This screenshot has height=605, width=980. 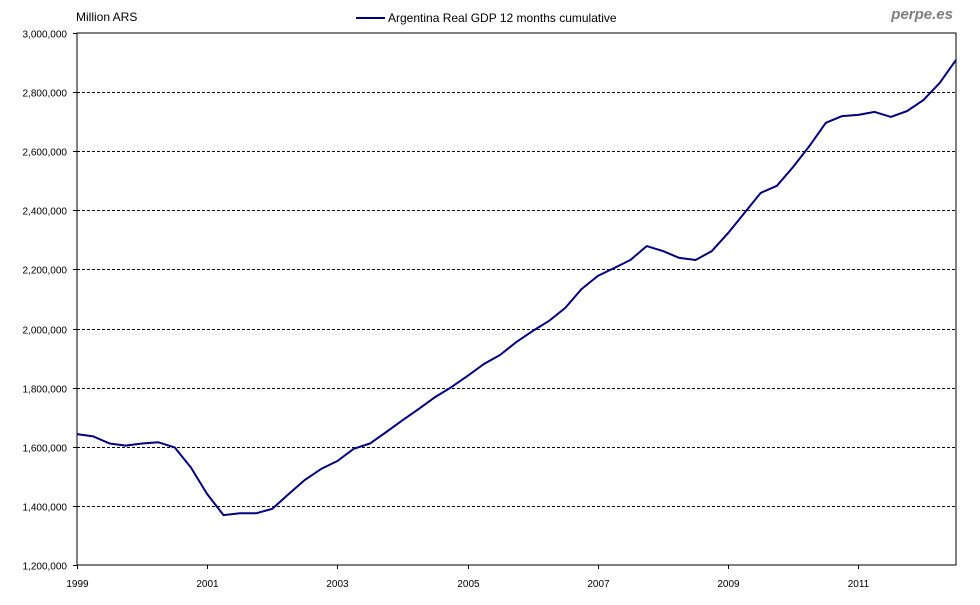 I want to click on y-tick-label: 2,600,000, so click(x=45, y=153).